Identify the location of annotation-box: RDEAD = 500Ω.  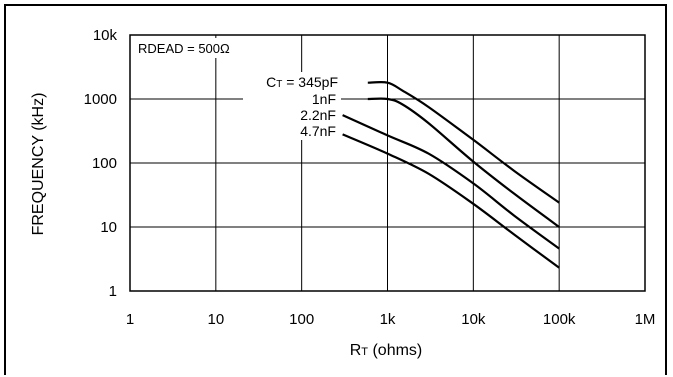
(203, 48).